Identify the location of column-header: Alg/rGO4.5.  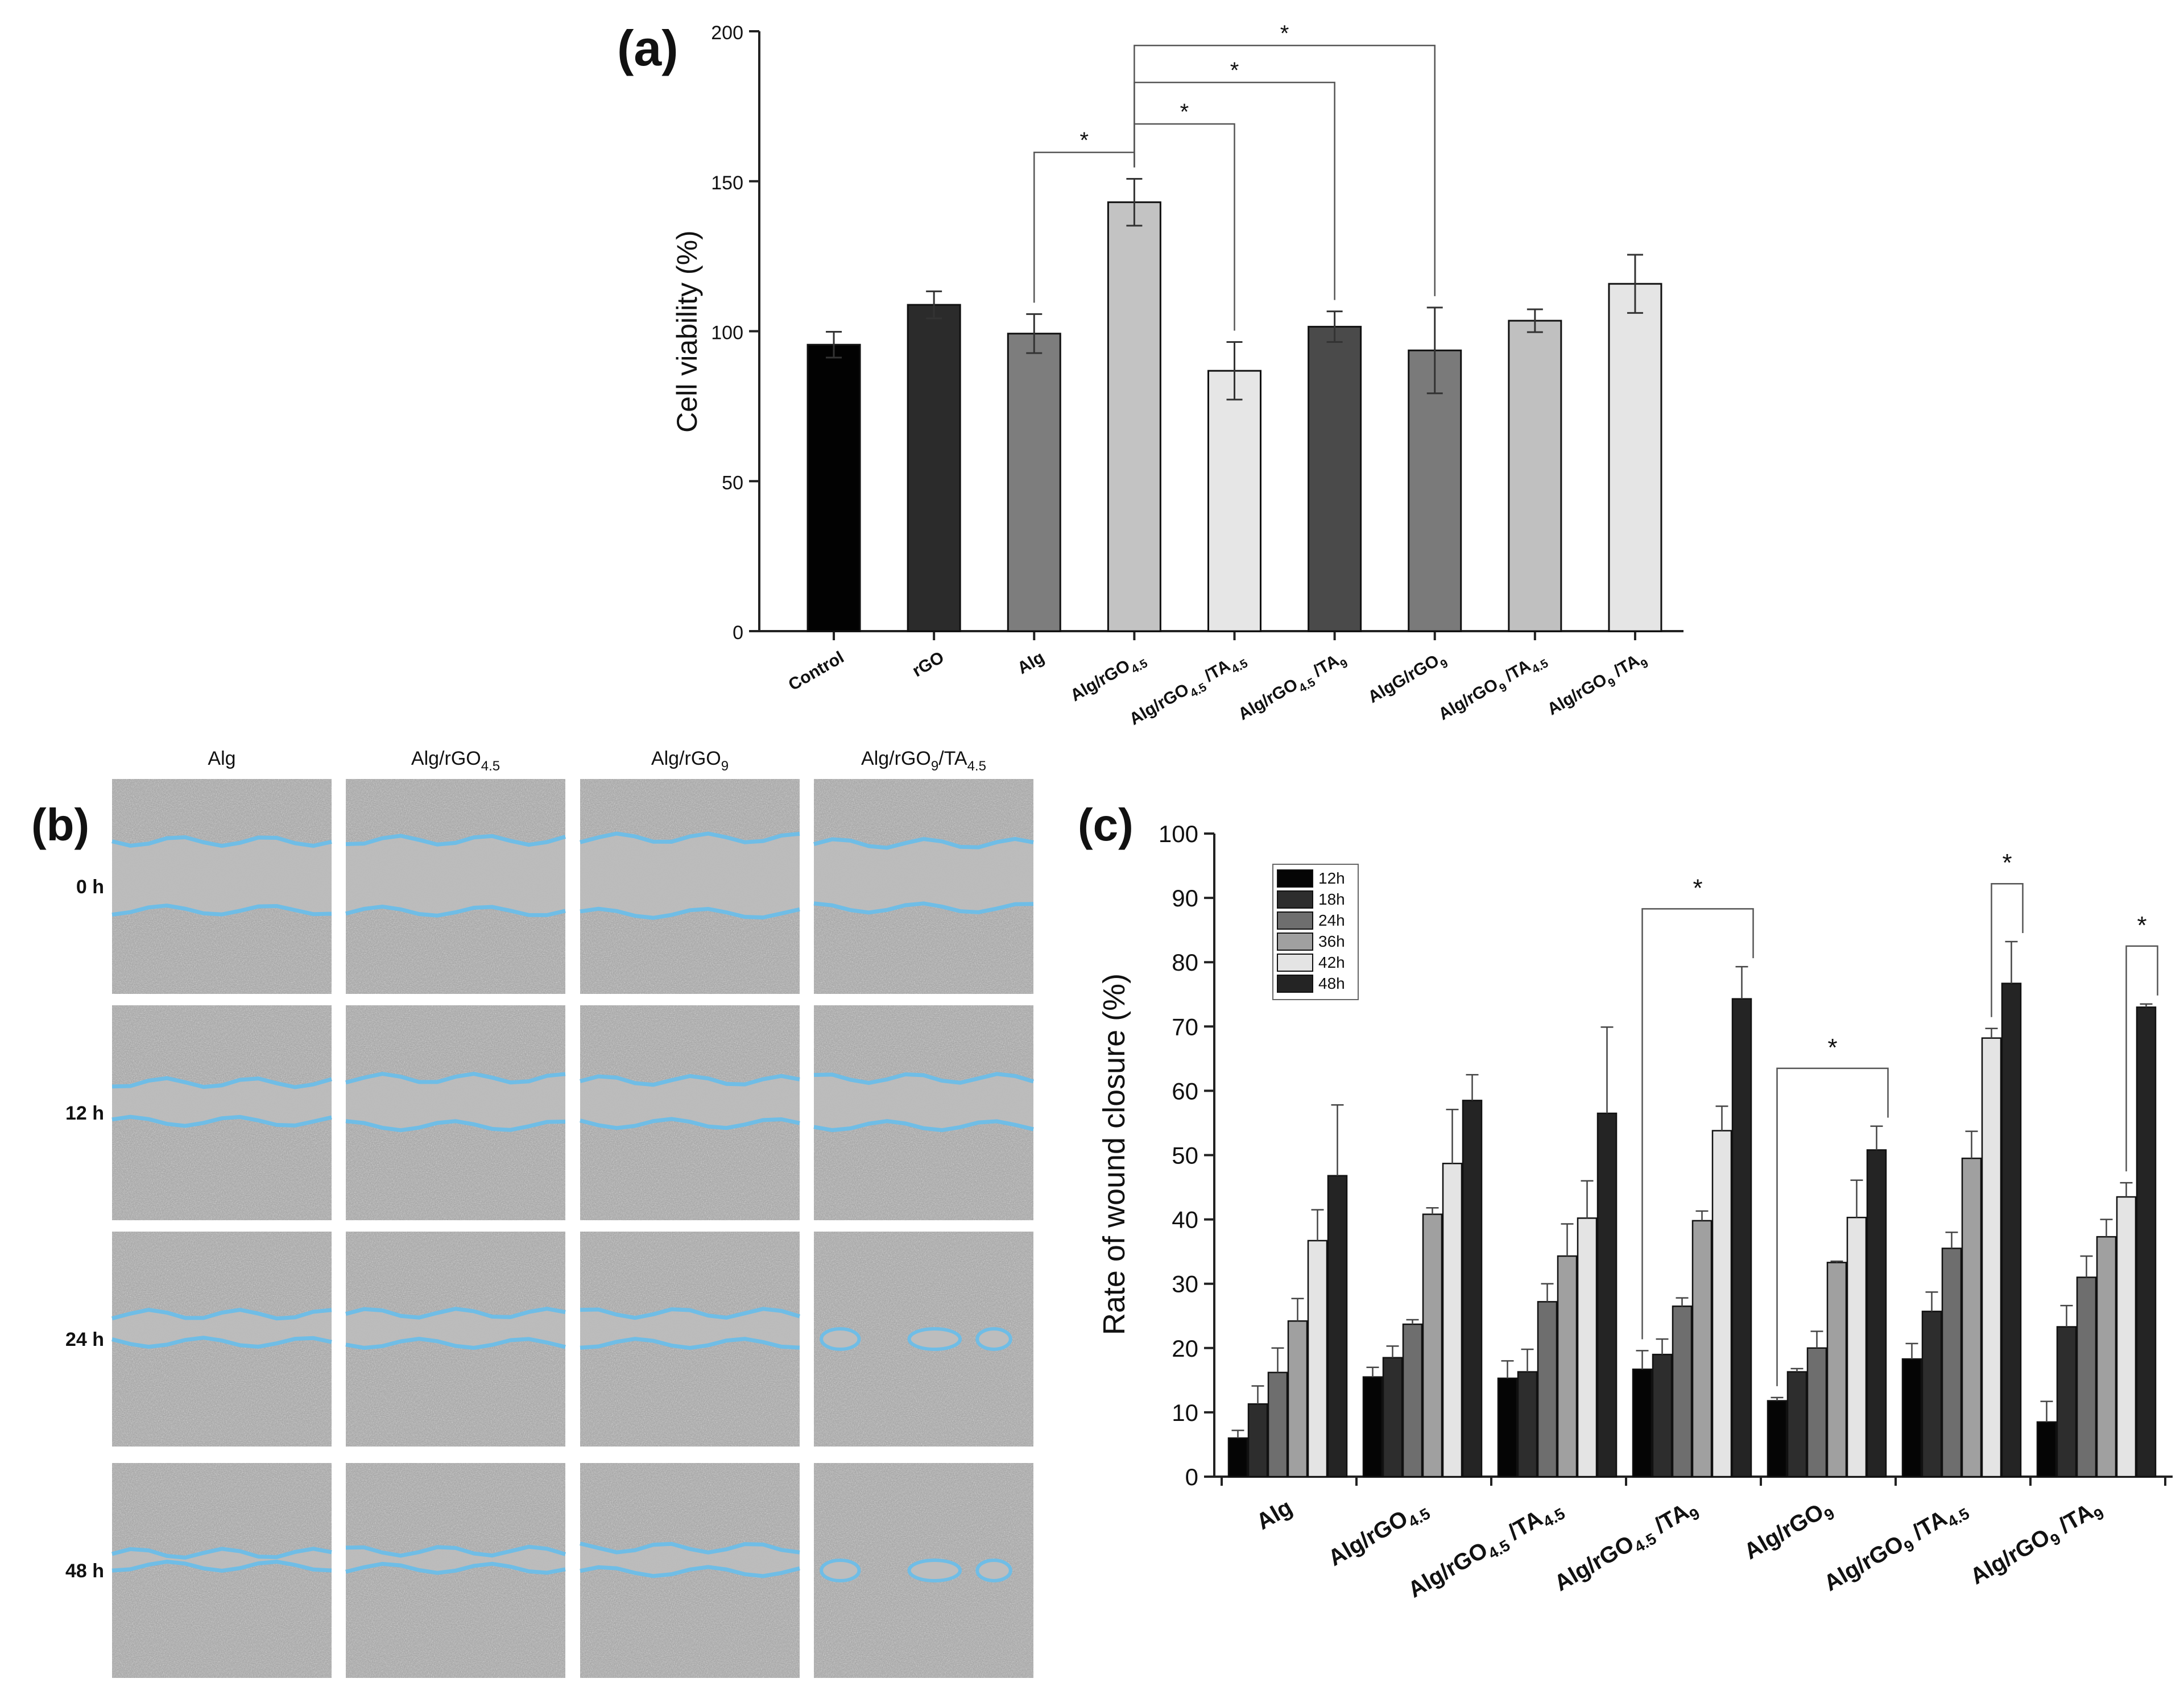
(455, 761).